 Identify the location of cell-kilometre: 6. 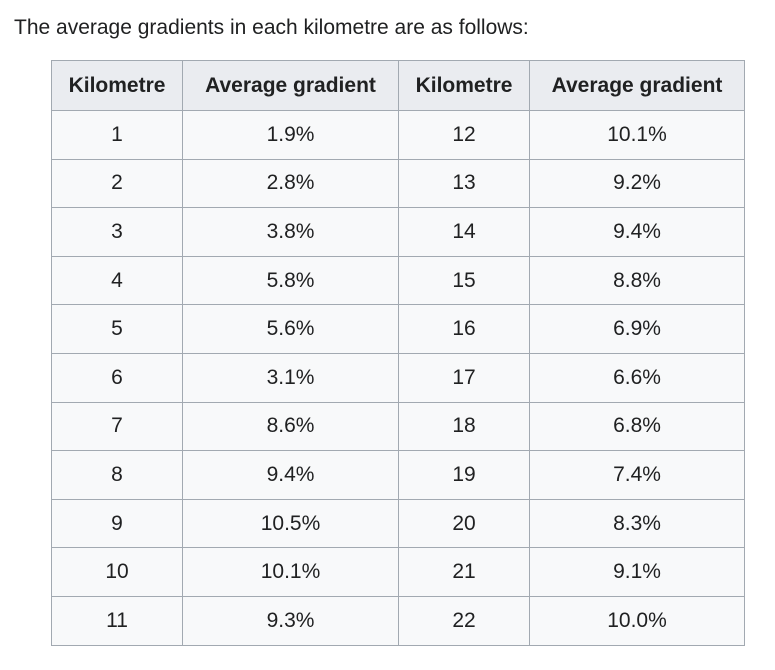
(117, 377).